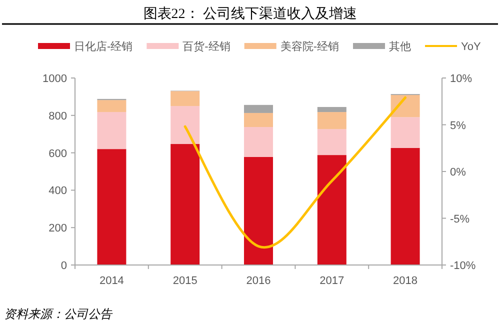  Describe the element at coordinates (400, 46) in the screenshot. I see `legend-label: 其他` at that location.